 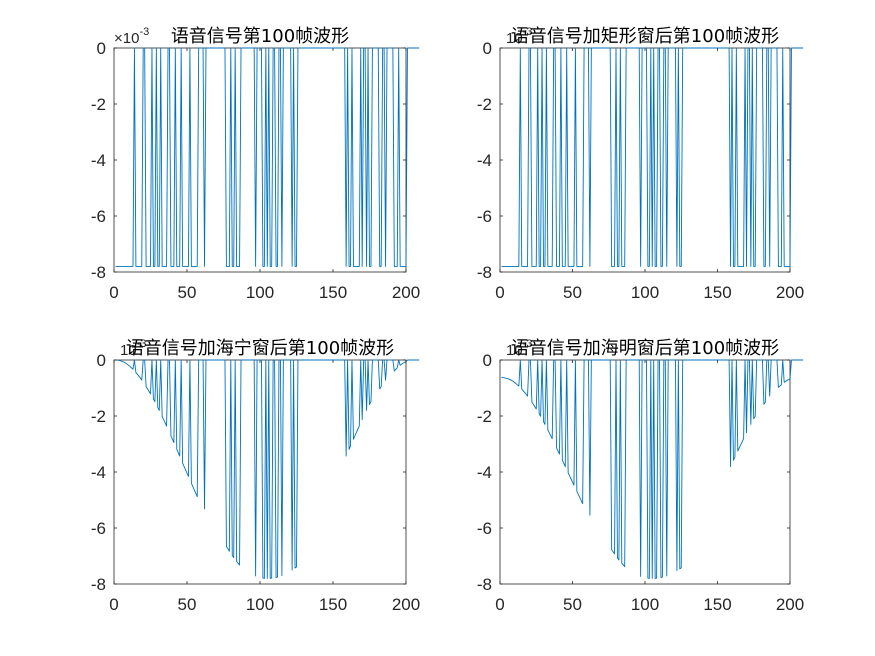 What do you see at coordinates (645, 36) in the screenshot?
I see `subplot-title: 语音信号加矩形窗后第100帧波形` at bounding box center [645, 36].